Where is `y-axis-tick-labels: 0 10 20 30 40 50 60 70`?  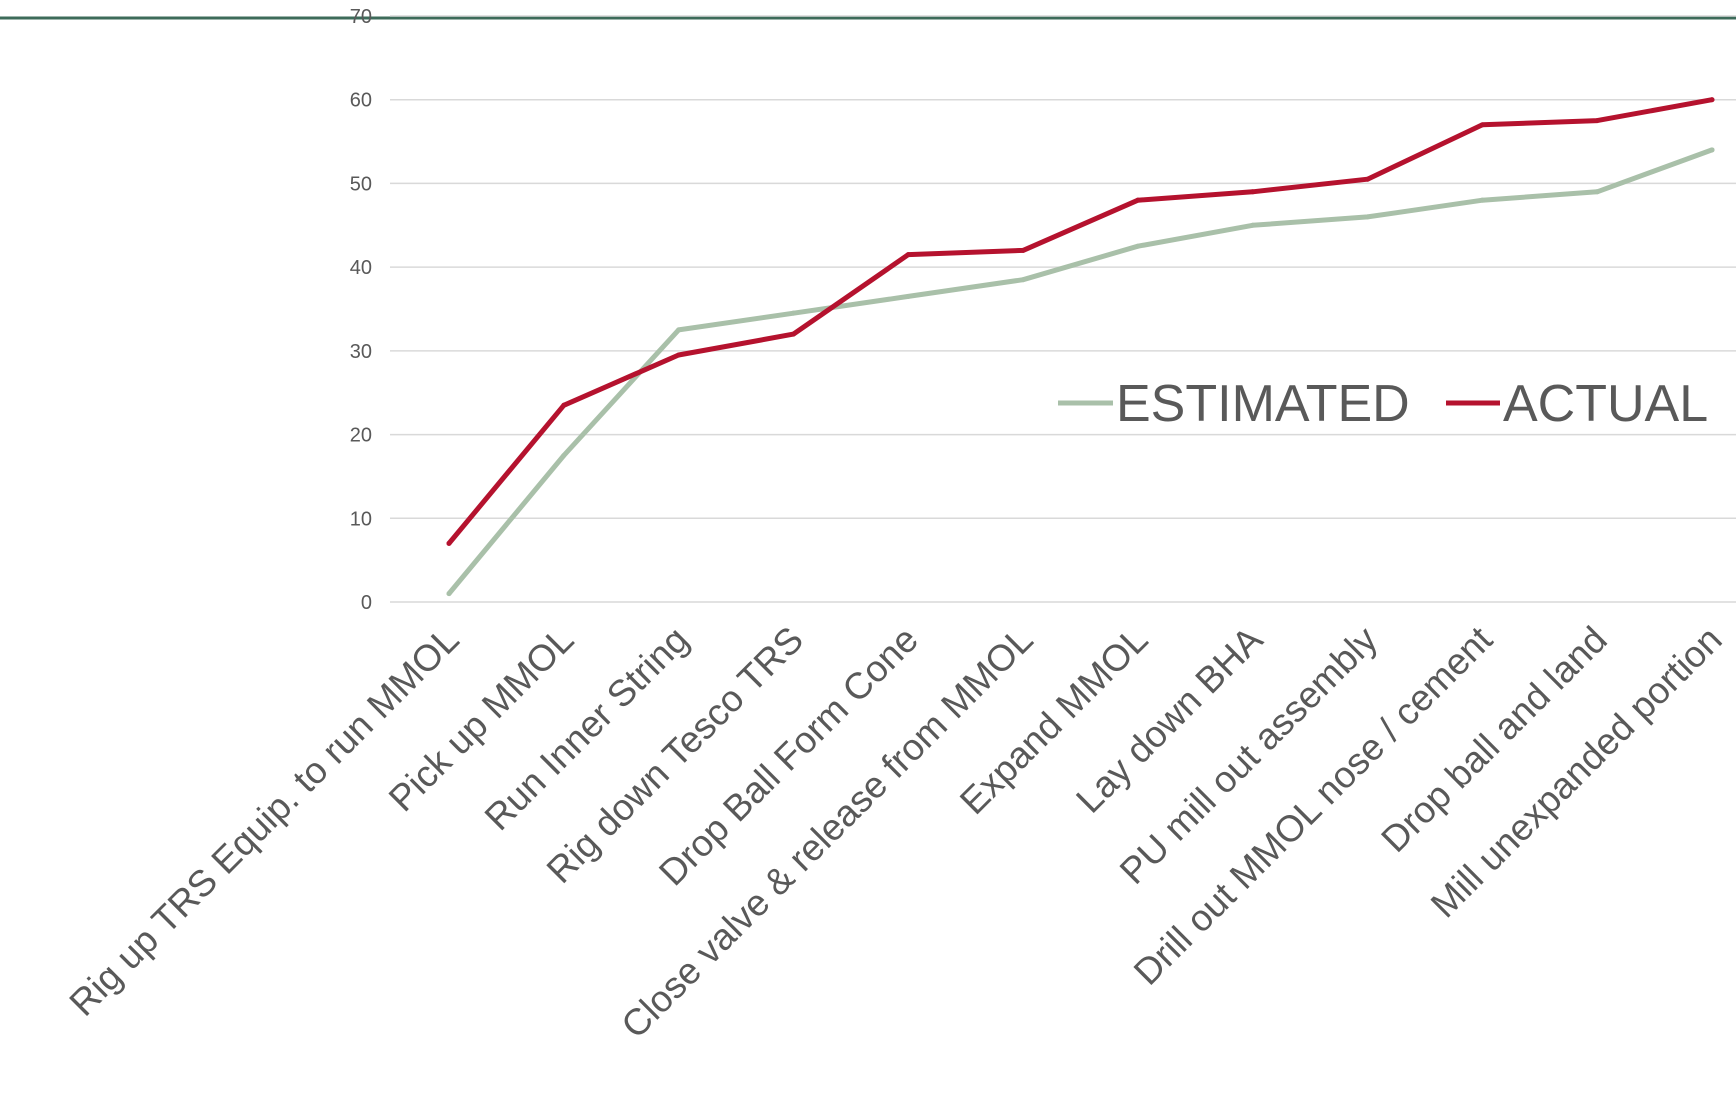 y-axis-tick-labels: 0 10 20 30 40 50 60 70 is located at coordinates (361, 310).